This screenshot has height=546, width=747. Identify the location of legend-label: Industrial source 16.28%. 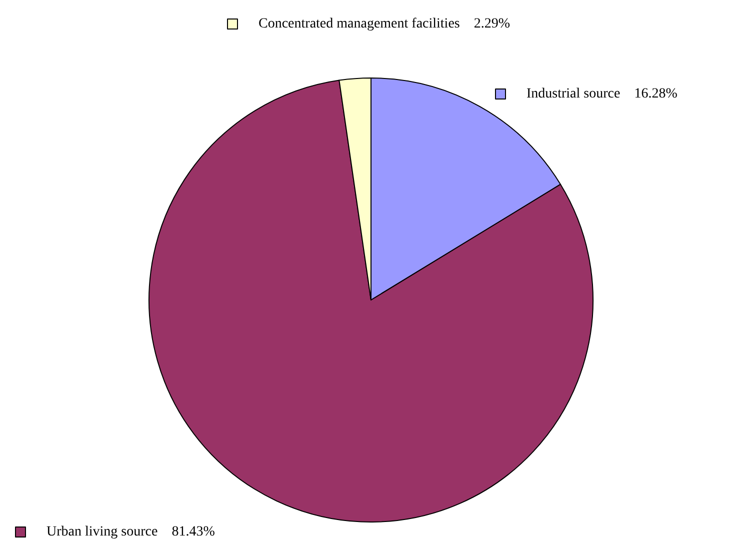
(602, 94).